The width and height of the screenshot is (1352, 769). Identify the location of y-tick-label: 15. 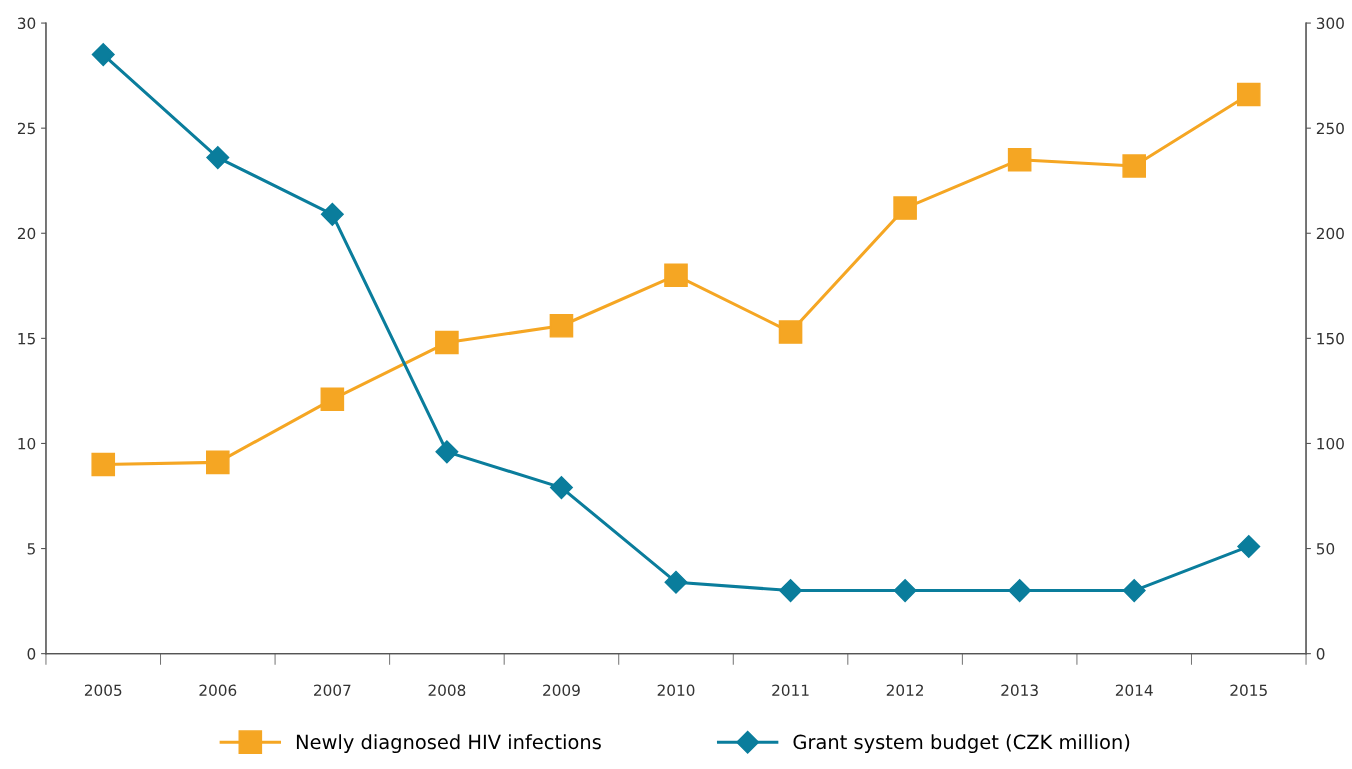
(26, 339).